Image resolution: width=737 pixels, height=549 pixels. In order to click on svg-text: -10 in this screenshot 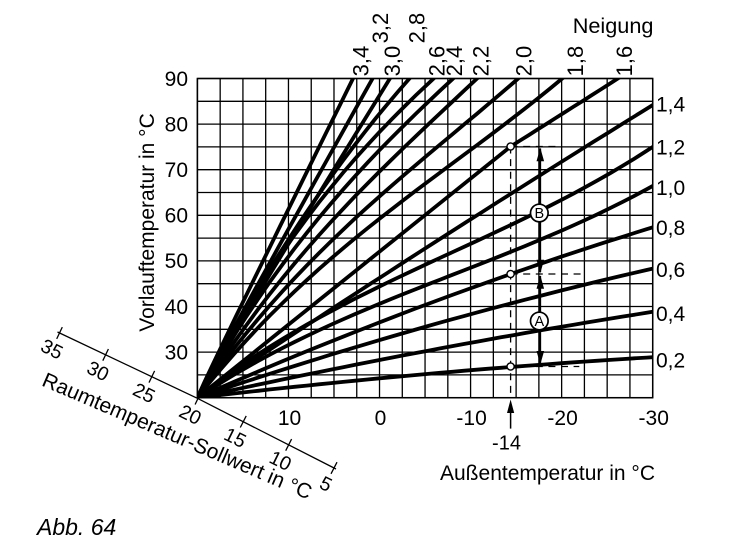, I will do `click(471, 418)`.